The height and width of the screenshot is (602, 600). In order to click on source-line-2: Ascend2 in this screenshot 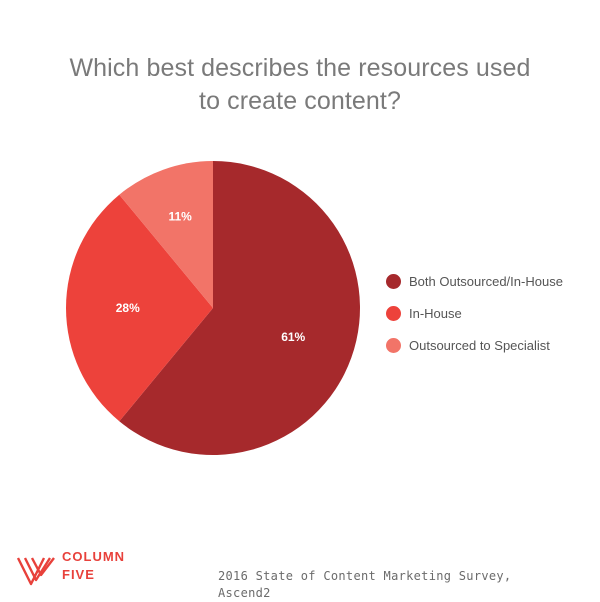, I will do `click(244, 593)`.